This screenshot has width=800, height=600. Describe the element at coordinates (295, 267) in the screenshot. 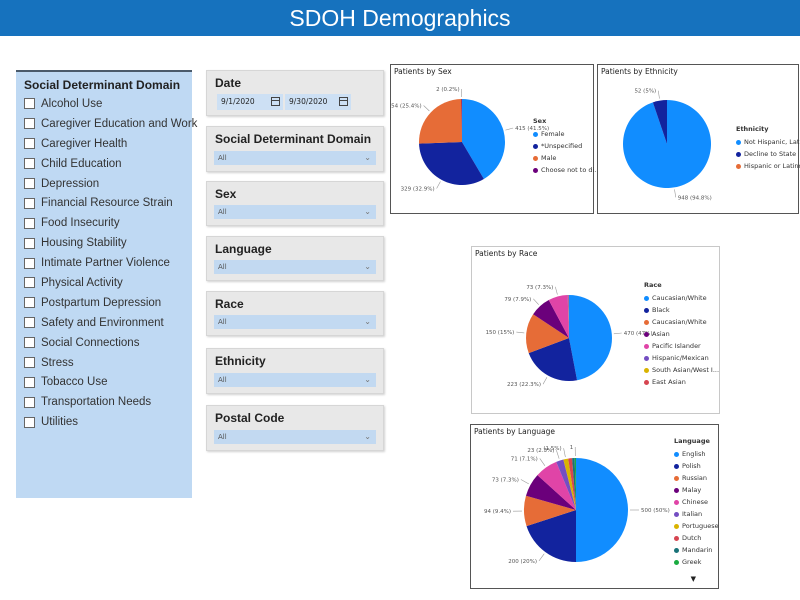

I see `language-dropdown: All ⌄` at that location.